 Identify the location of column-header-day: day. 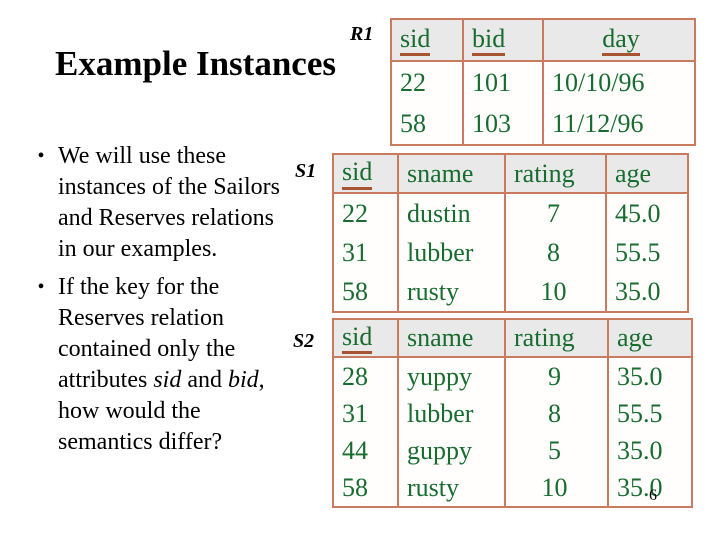
(618, 40).